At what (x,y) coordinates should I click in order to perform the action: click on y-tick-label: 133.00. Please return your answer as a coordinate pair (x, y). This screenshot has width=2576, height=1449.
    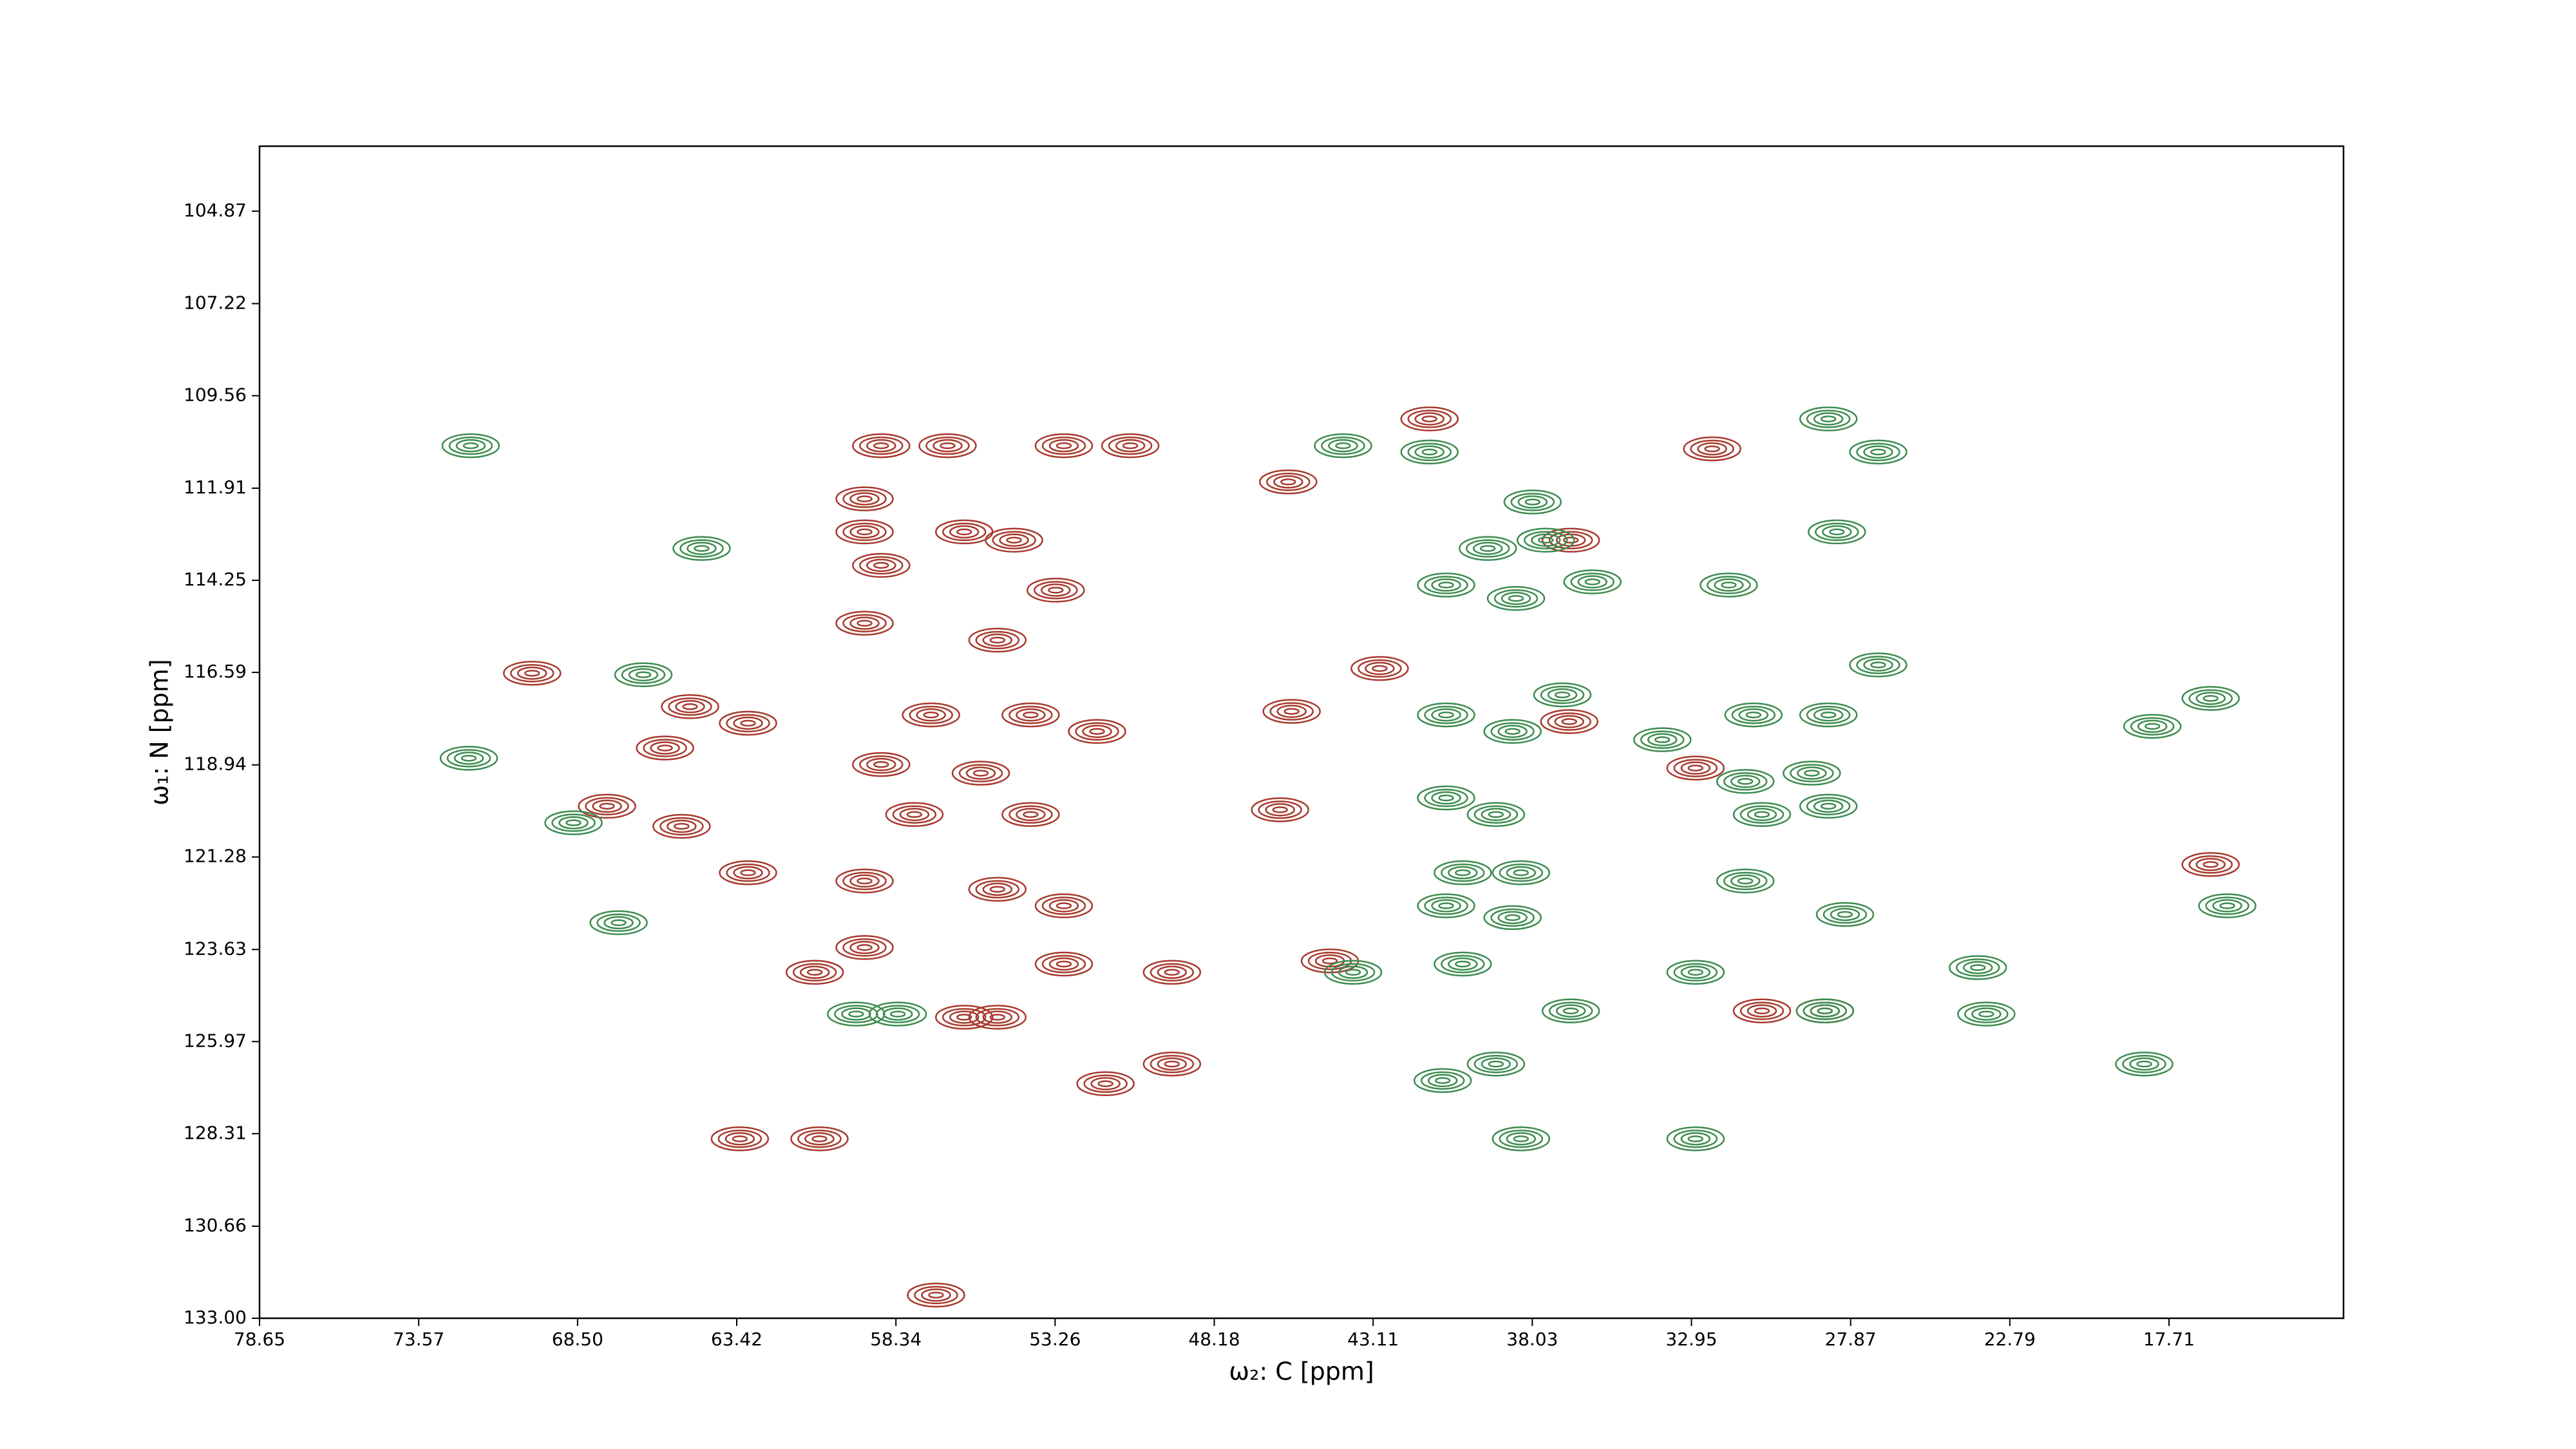
    Looking at the image, I should click on (215, 1318).